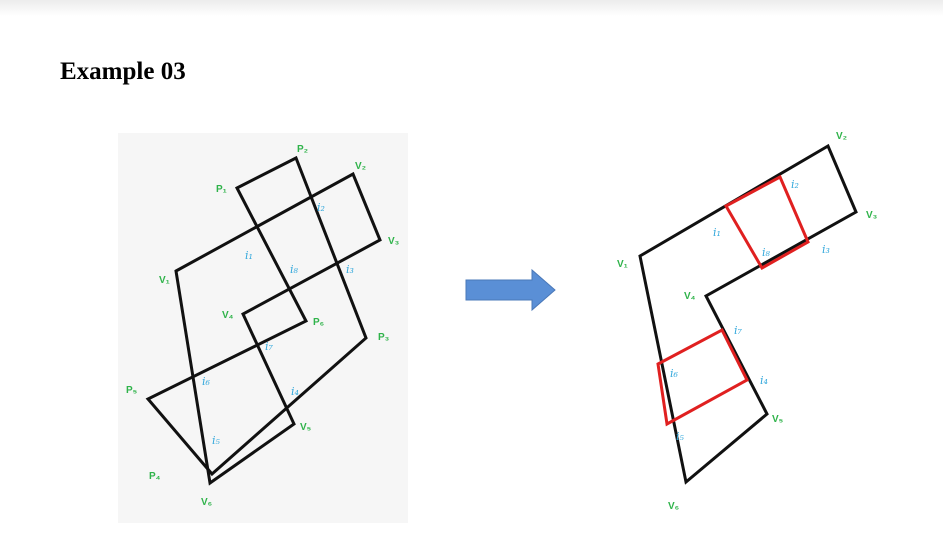 Image resolution: width=943 pixels, height=538 pixels. What do you see at coordinates (717, 232) in the screenshot?
I see `right-label-i1: i₁` at bounding box center [717, 232].